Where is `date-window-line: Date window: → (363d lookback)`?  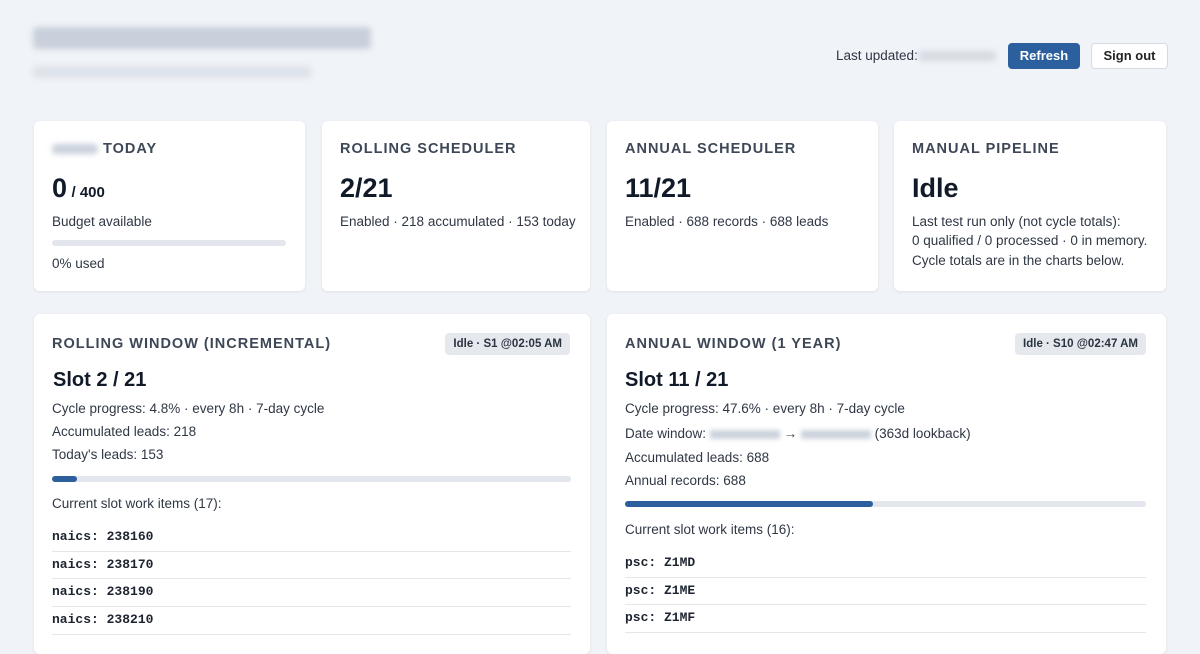 date-window-line: Date window: → (363d lookback) is located at coordinates (798, 434).